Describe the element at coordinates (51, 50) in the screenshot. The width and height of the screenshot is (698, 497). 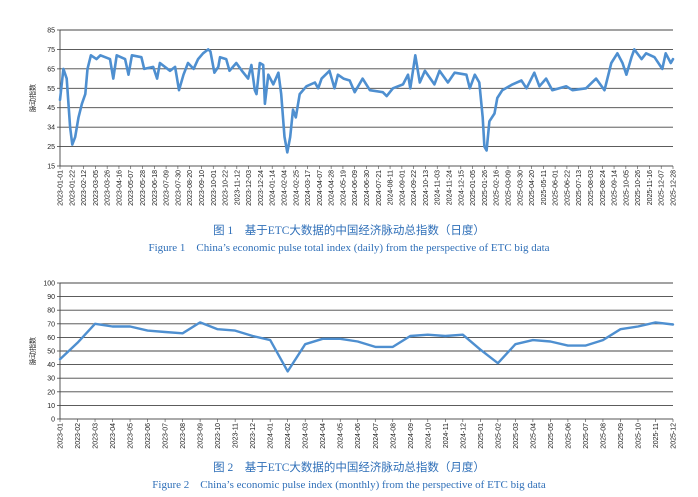
I see `y-tick-label: 75` at that location.